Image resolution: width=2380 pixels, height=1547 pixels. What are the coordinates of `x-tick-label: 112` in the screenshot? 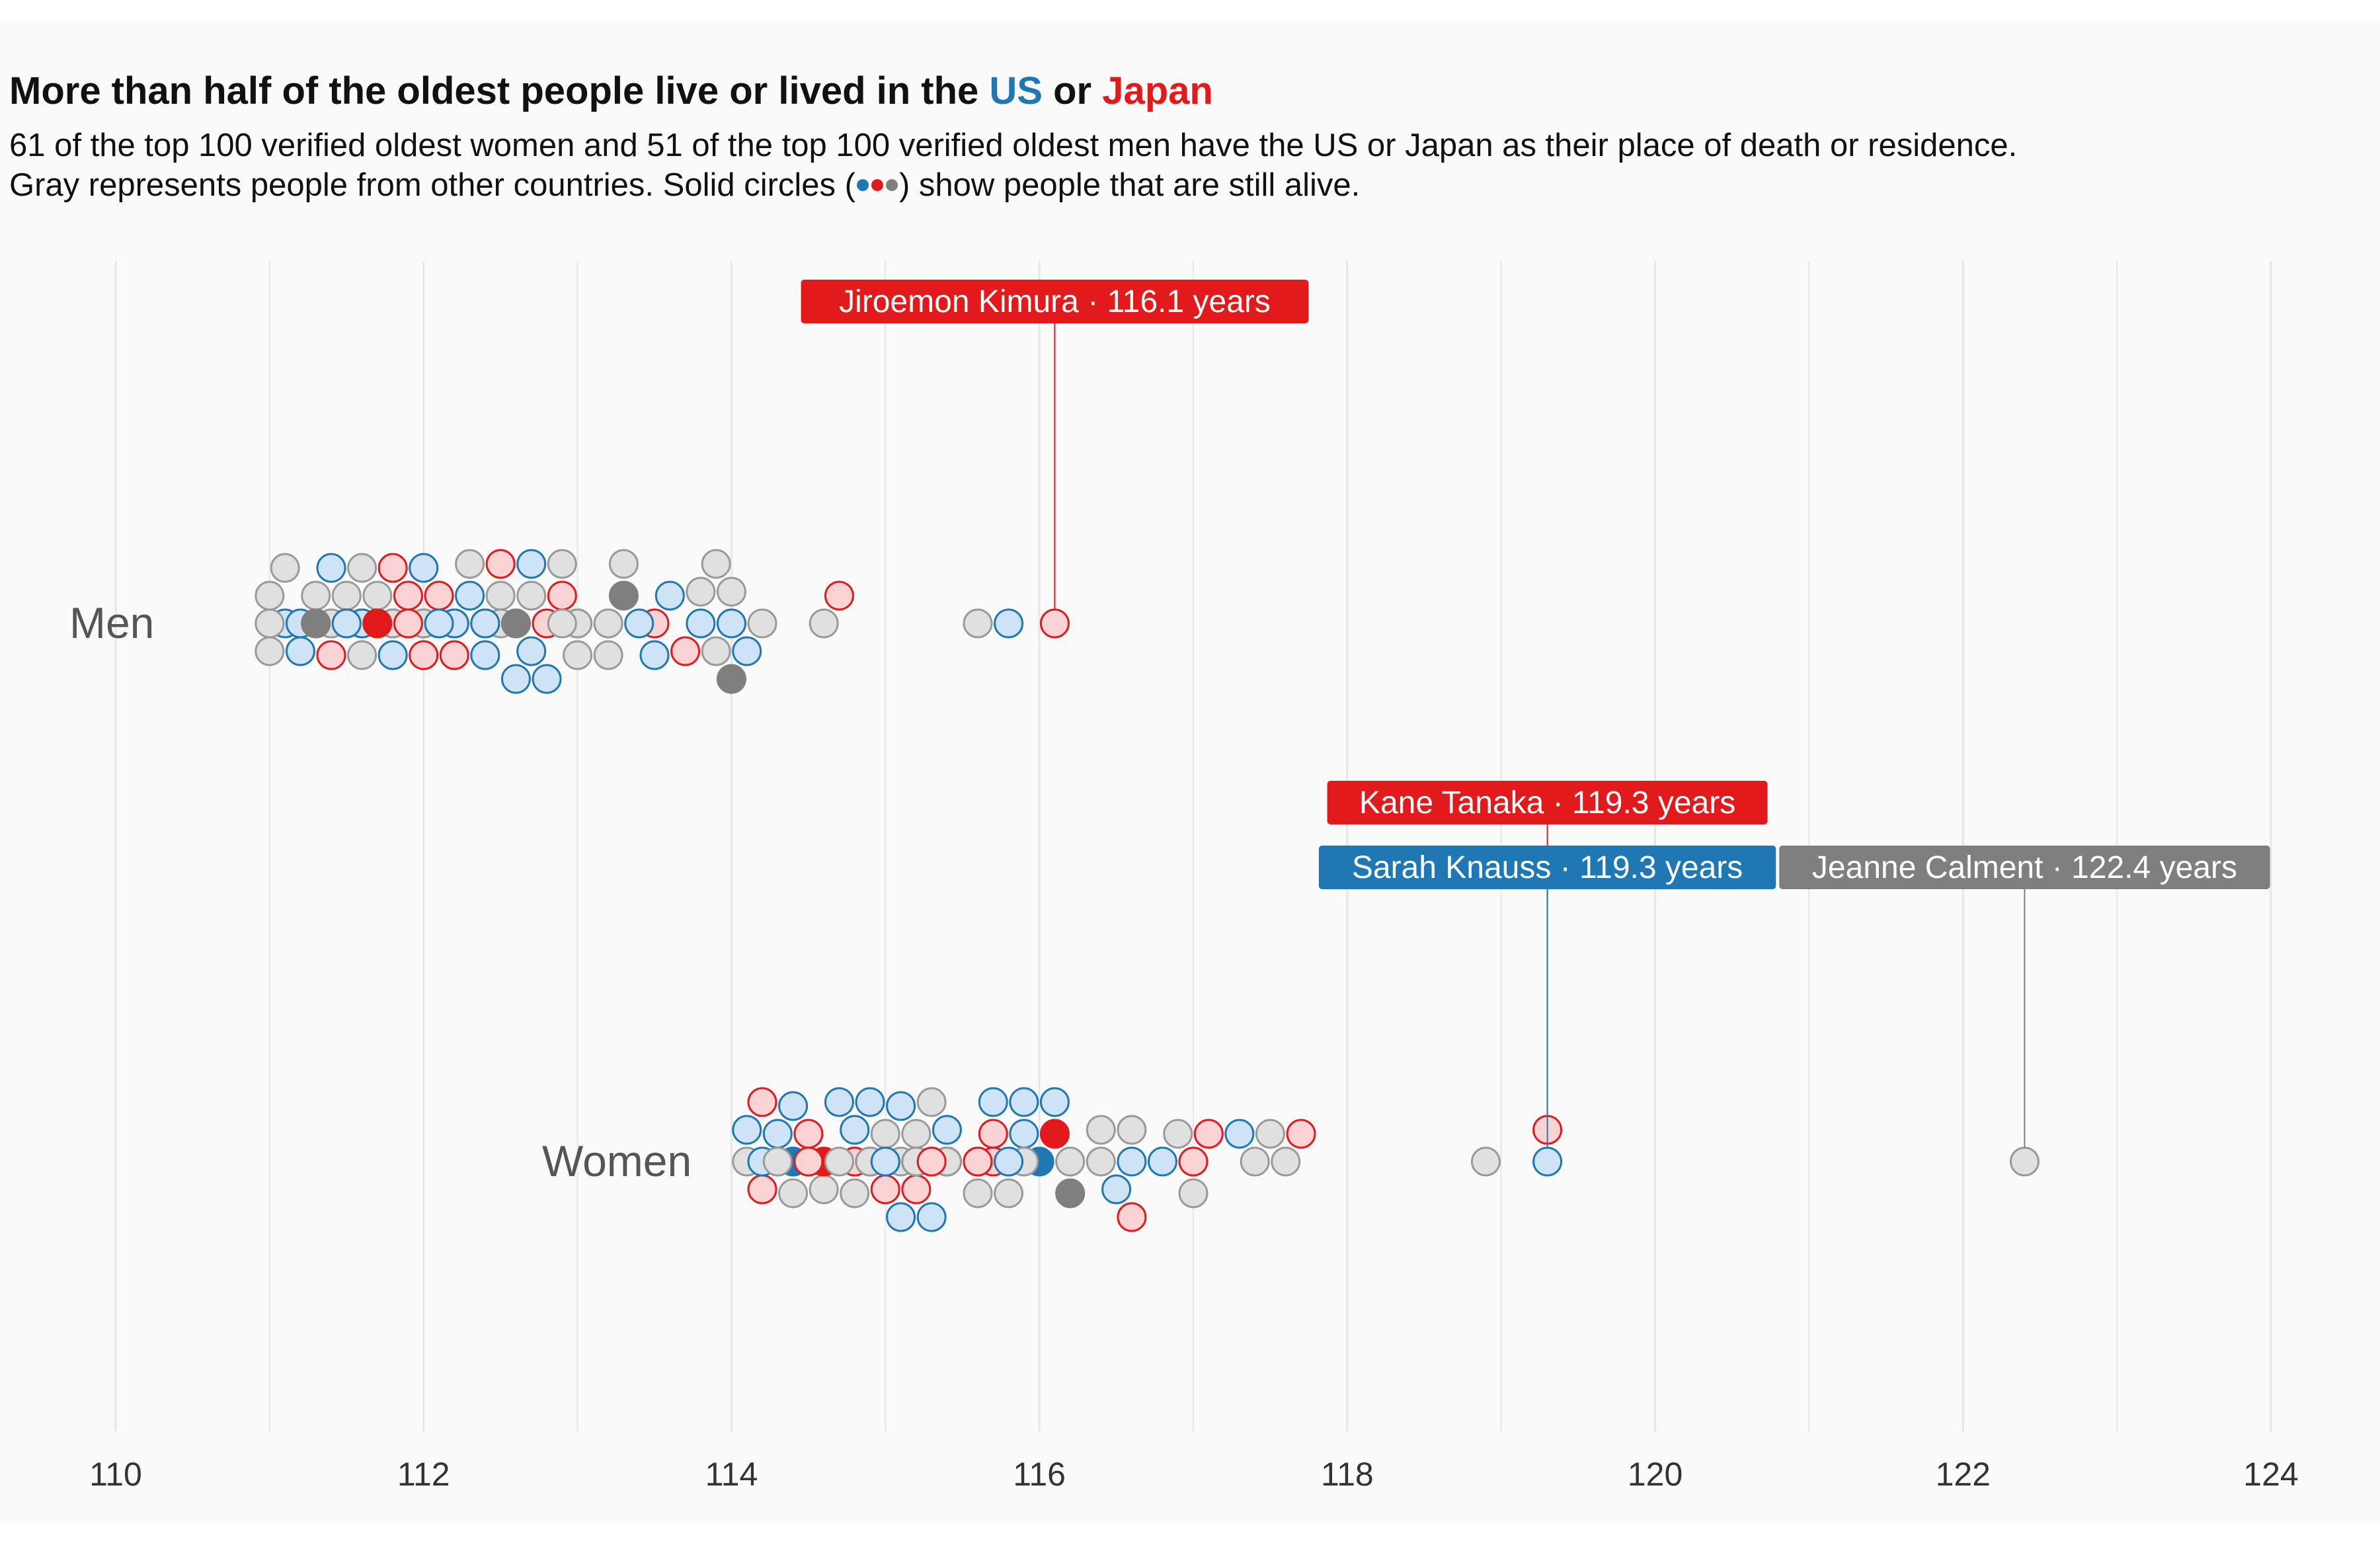 It's located at (423, 1474).